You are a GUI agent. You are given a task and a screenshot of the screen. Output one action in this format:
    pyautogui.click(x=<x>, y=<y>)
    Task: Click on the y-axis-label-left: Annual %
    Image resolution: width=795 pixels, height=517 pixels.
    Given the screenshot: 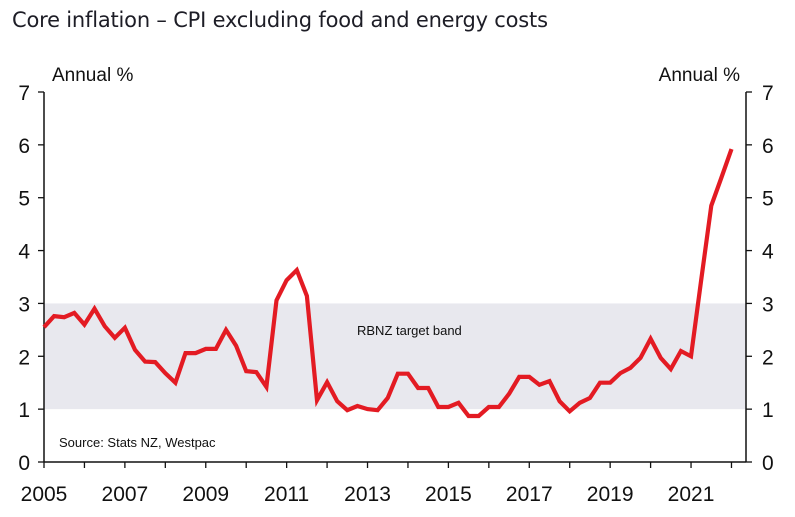 What is the action you would take?
    pyautogui.click(x=92, y=75)
    